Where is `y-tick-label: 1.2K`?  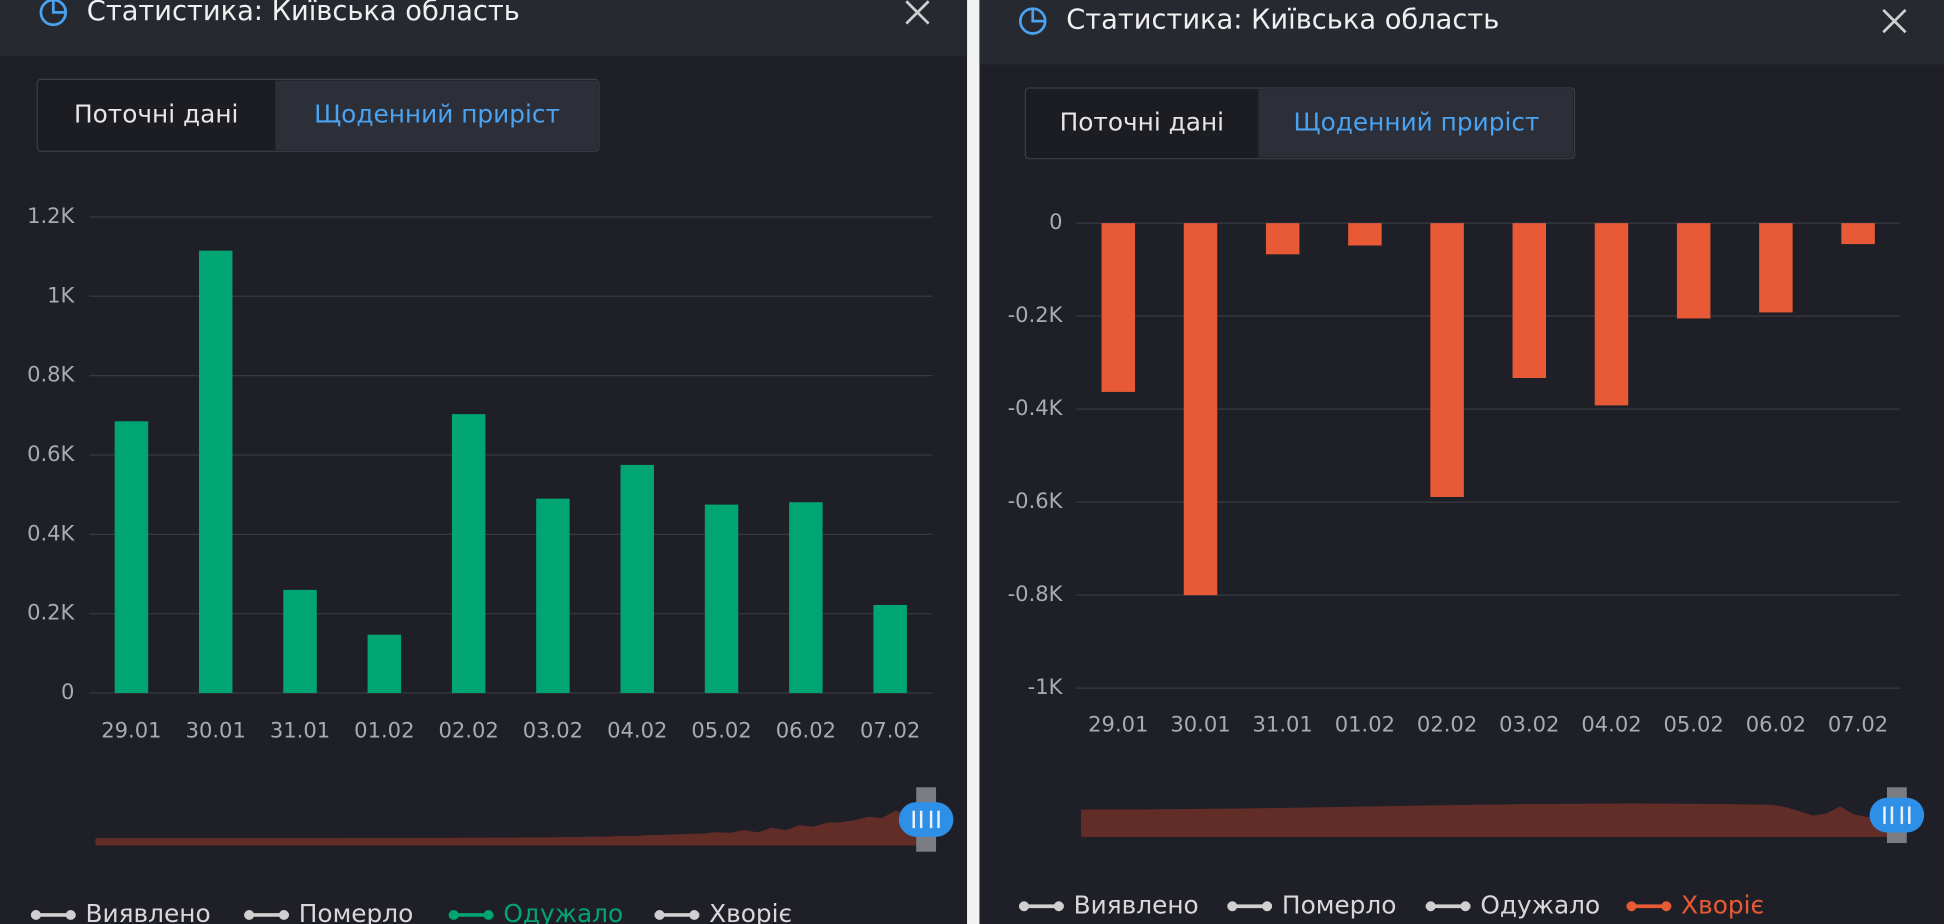 y-tick-label: 1.2K is located at coordinates (51, 215).